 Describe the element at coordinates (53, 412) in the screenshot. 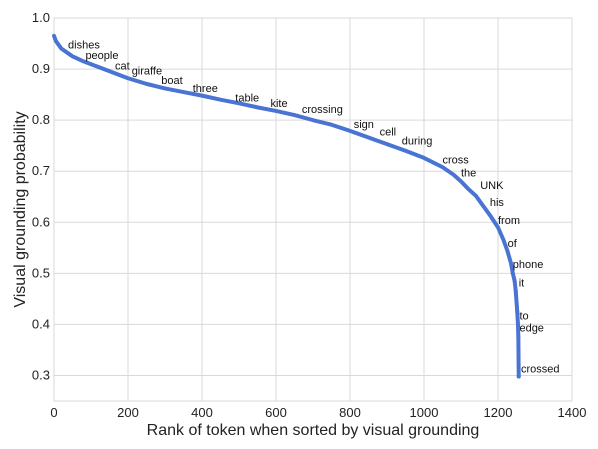

I see `x-tick-label: 0` at that location.